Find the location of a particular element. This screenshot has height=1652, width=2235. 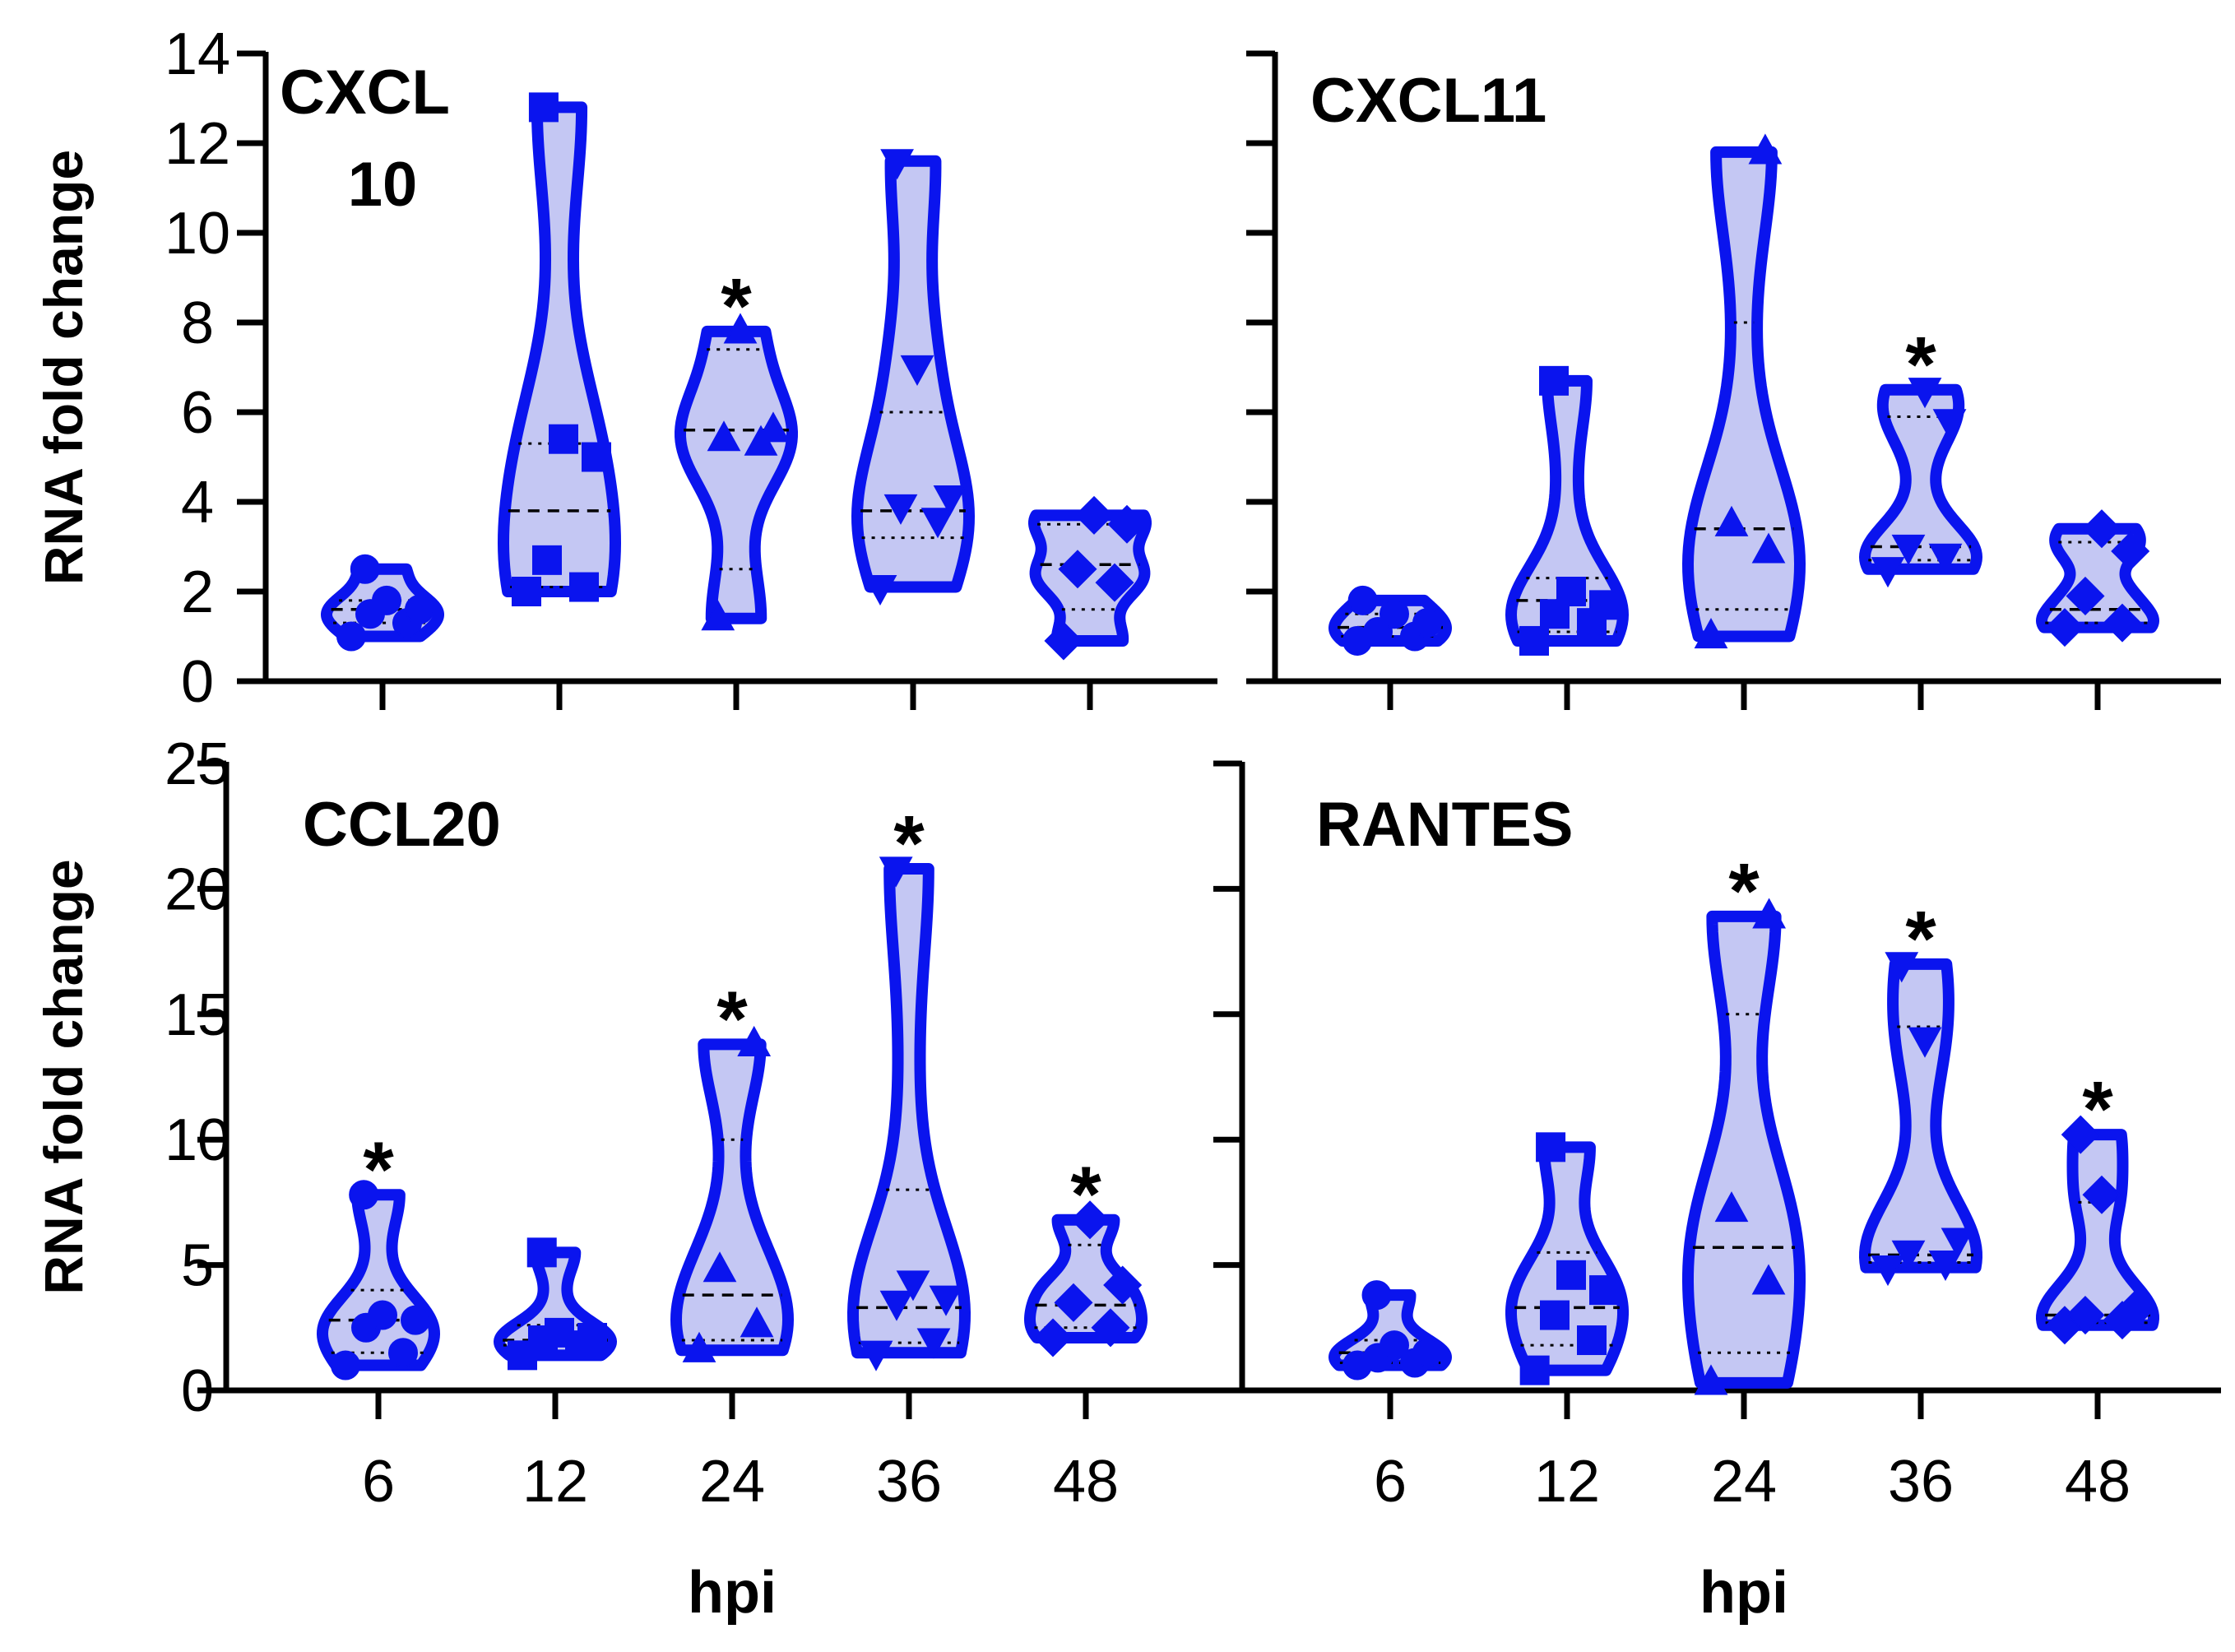

panel-title: RANTES is located at coordinates (1444, 825).